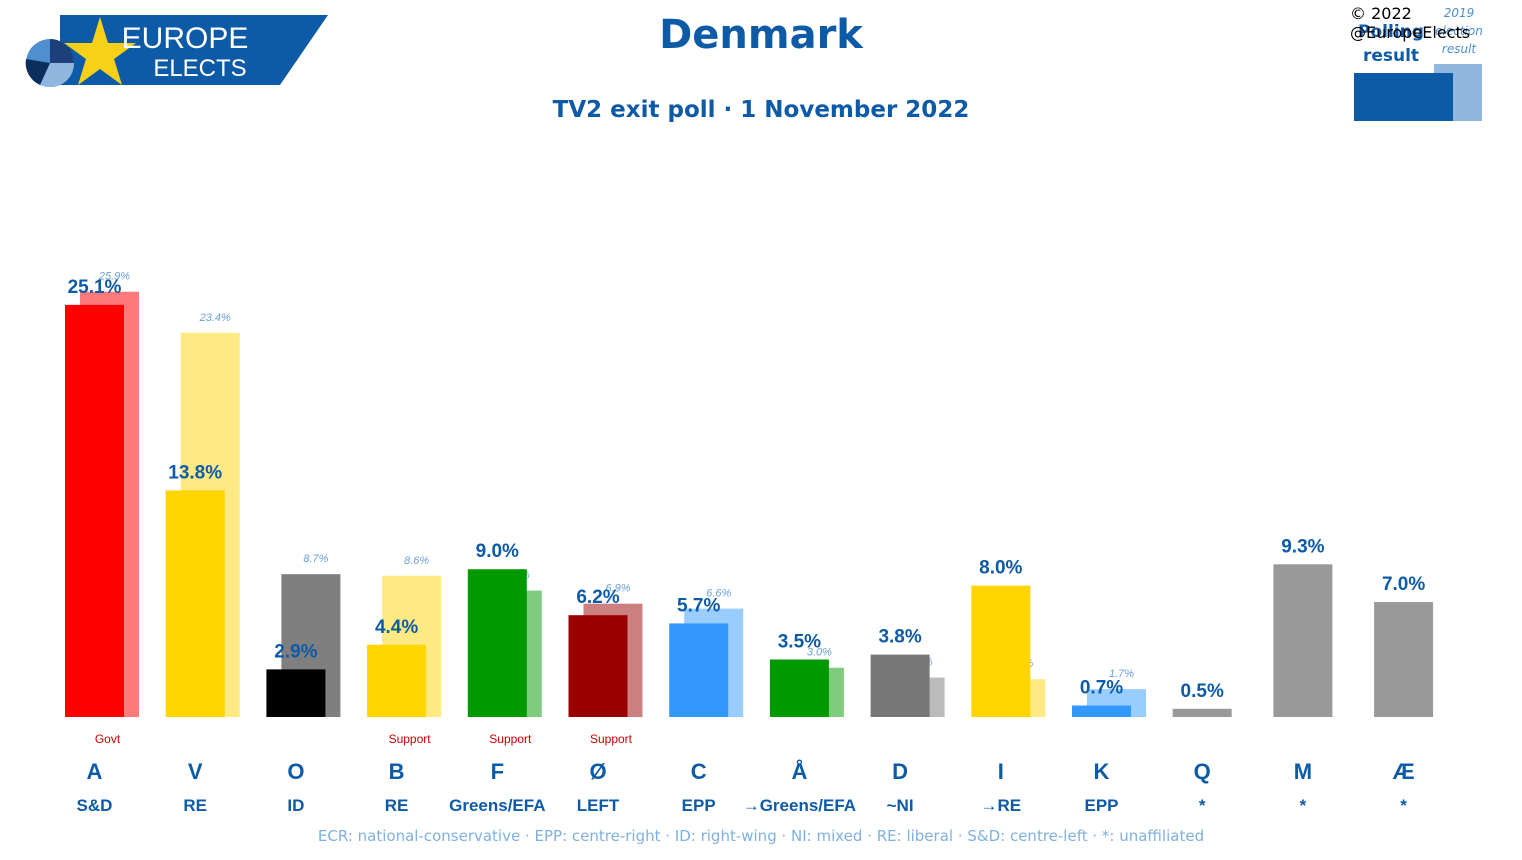  What do you see at coordinates (195, 472) in the screenshot?
I see `value-label-V: 13.8%` at bounding box center [195, 472].